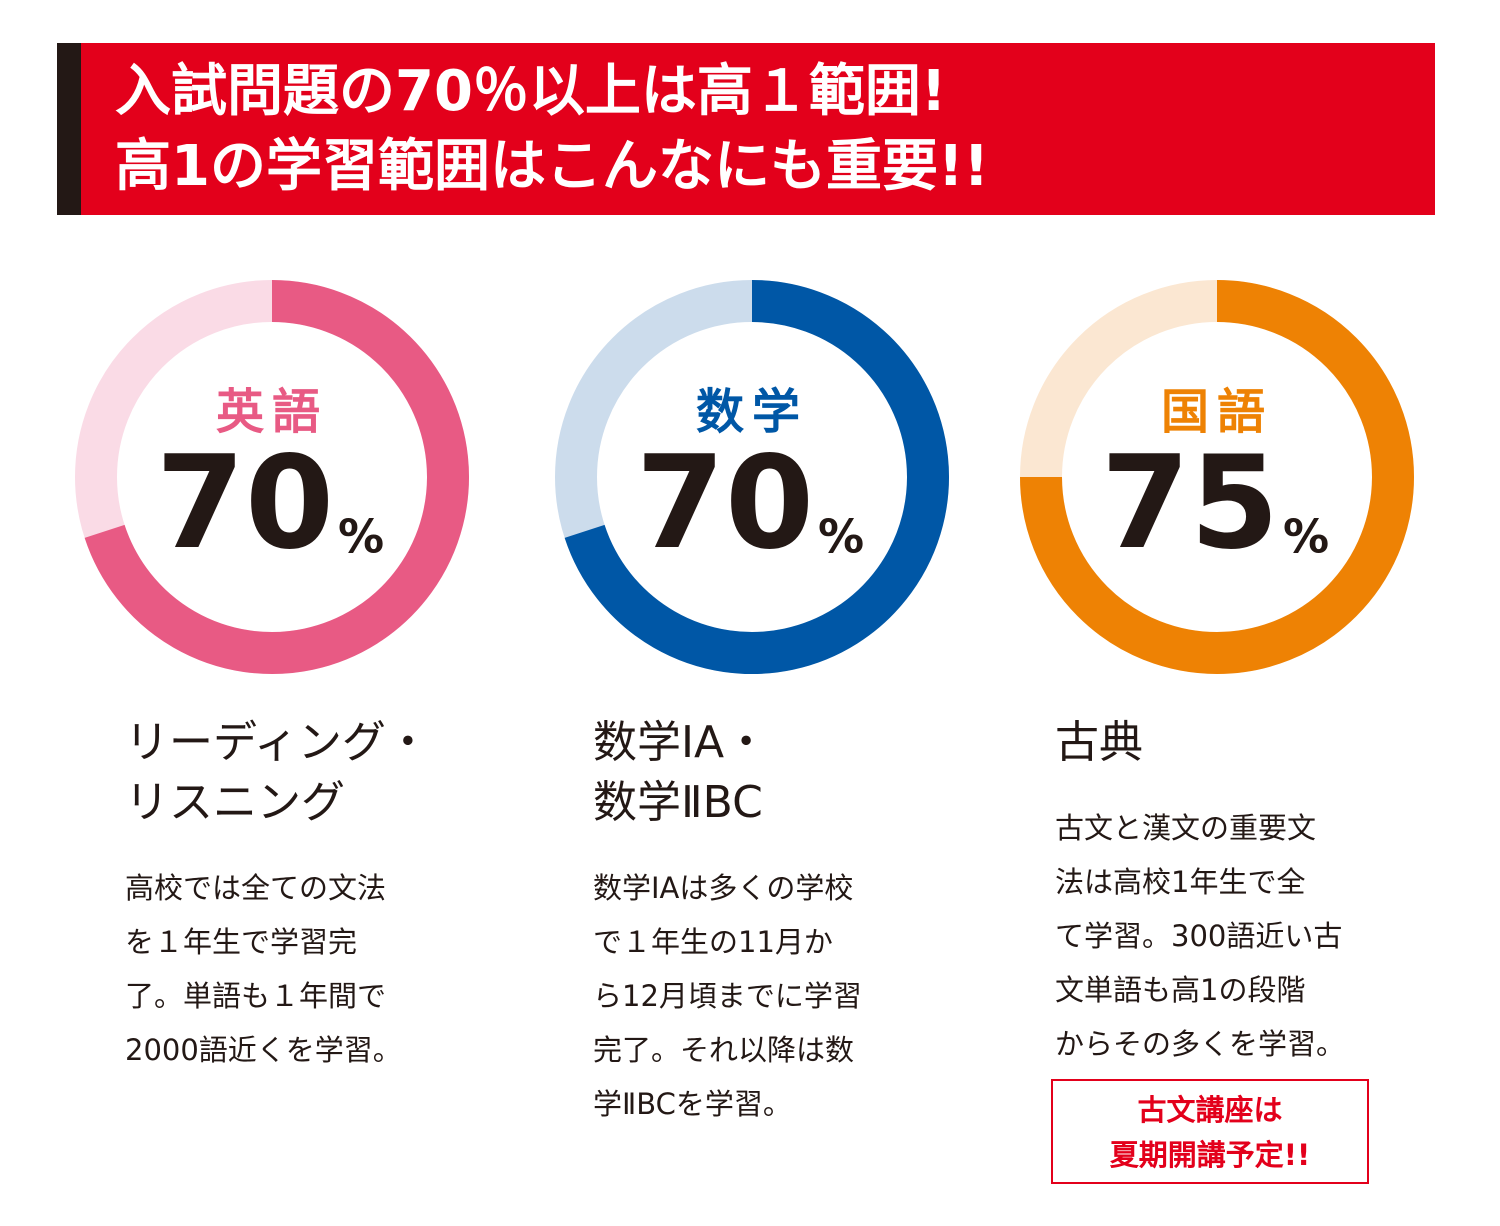 The height and width of the screenshot is (1226, 1500). I want to click on description: て学習。300語近い古, so click(1198, 936).